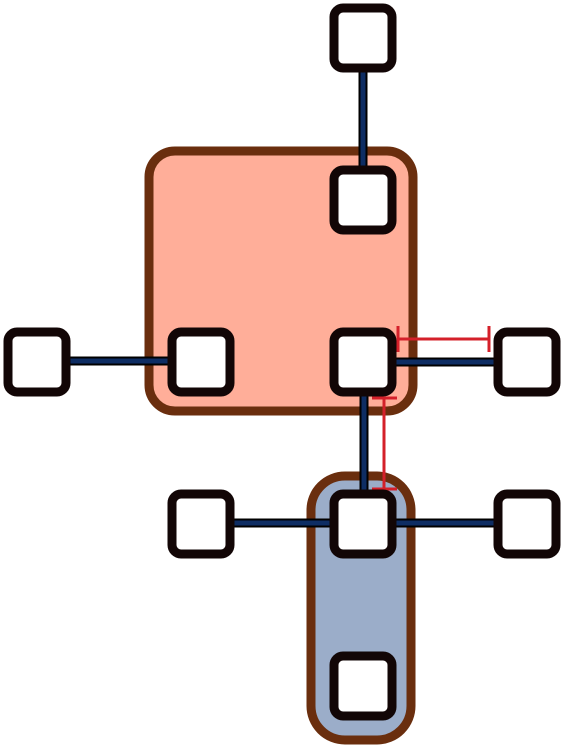 Image resolution: width=564 pixels, height=746 pixels. I want to click on node-primary-right, so click(363, 362).